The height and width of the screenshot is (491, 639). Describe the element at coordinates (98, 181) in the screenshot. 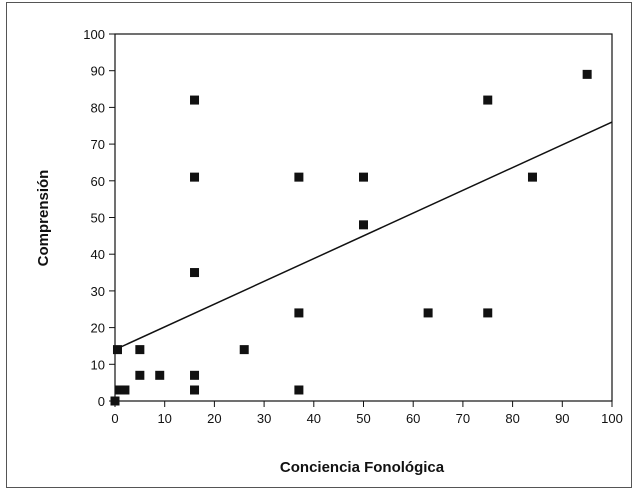

I see `y-tick-label: 60` at that location.